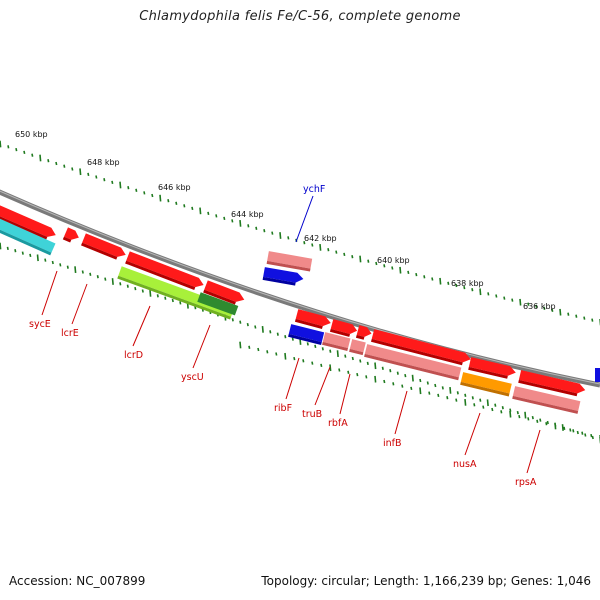 This screenshot has width=600, height=600. Describe the element at coordinates (552, 382) in the screenshot. I see `gene-arrow-rpsA` at that location.